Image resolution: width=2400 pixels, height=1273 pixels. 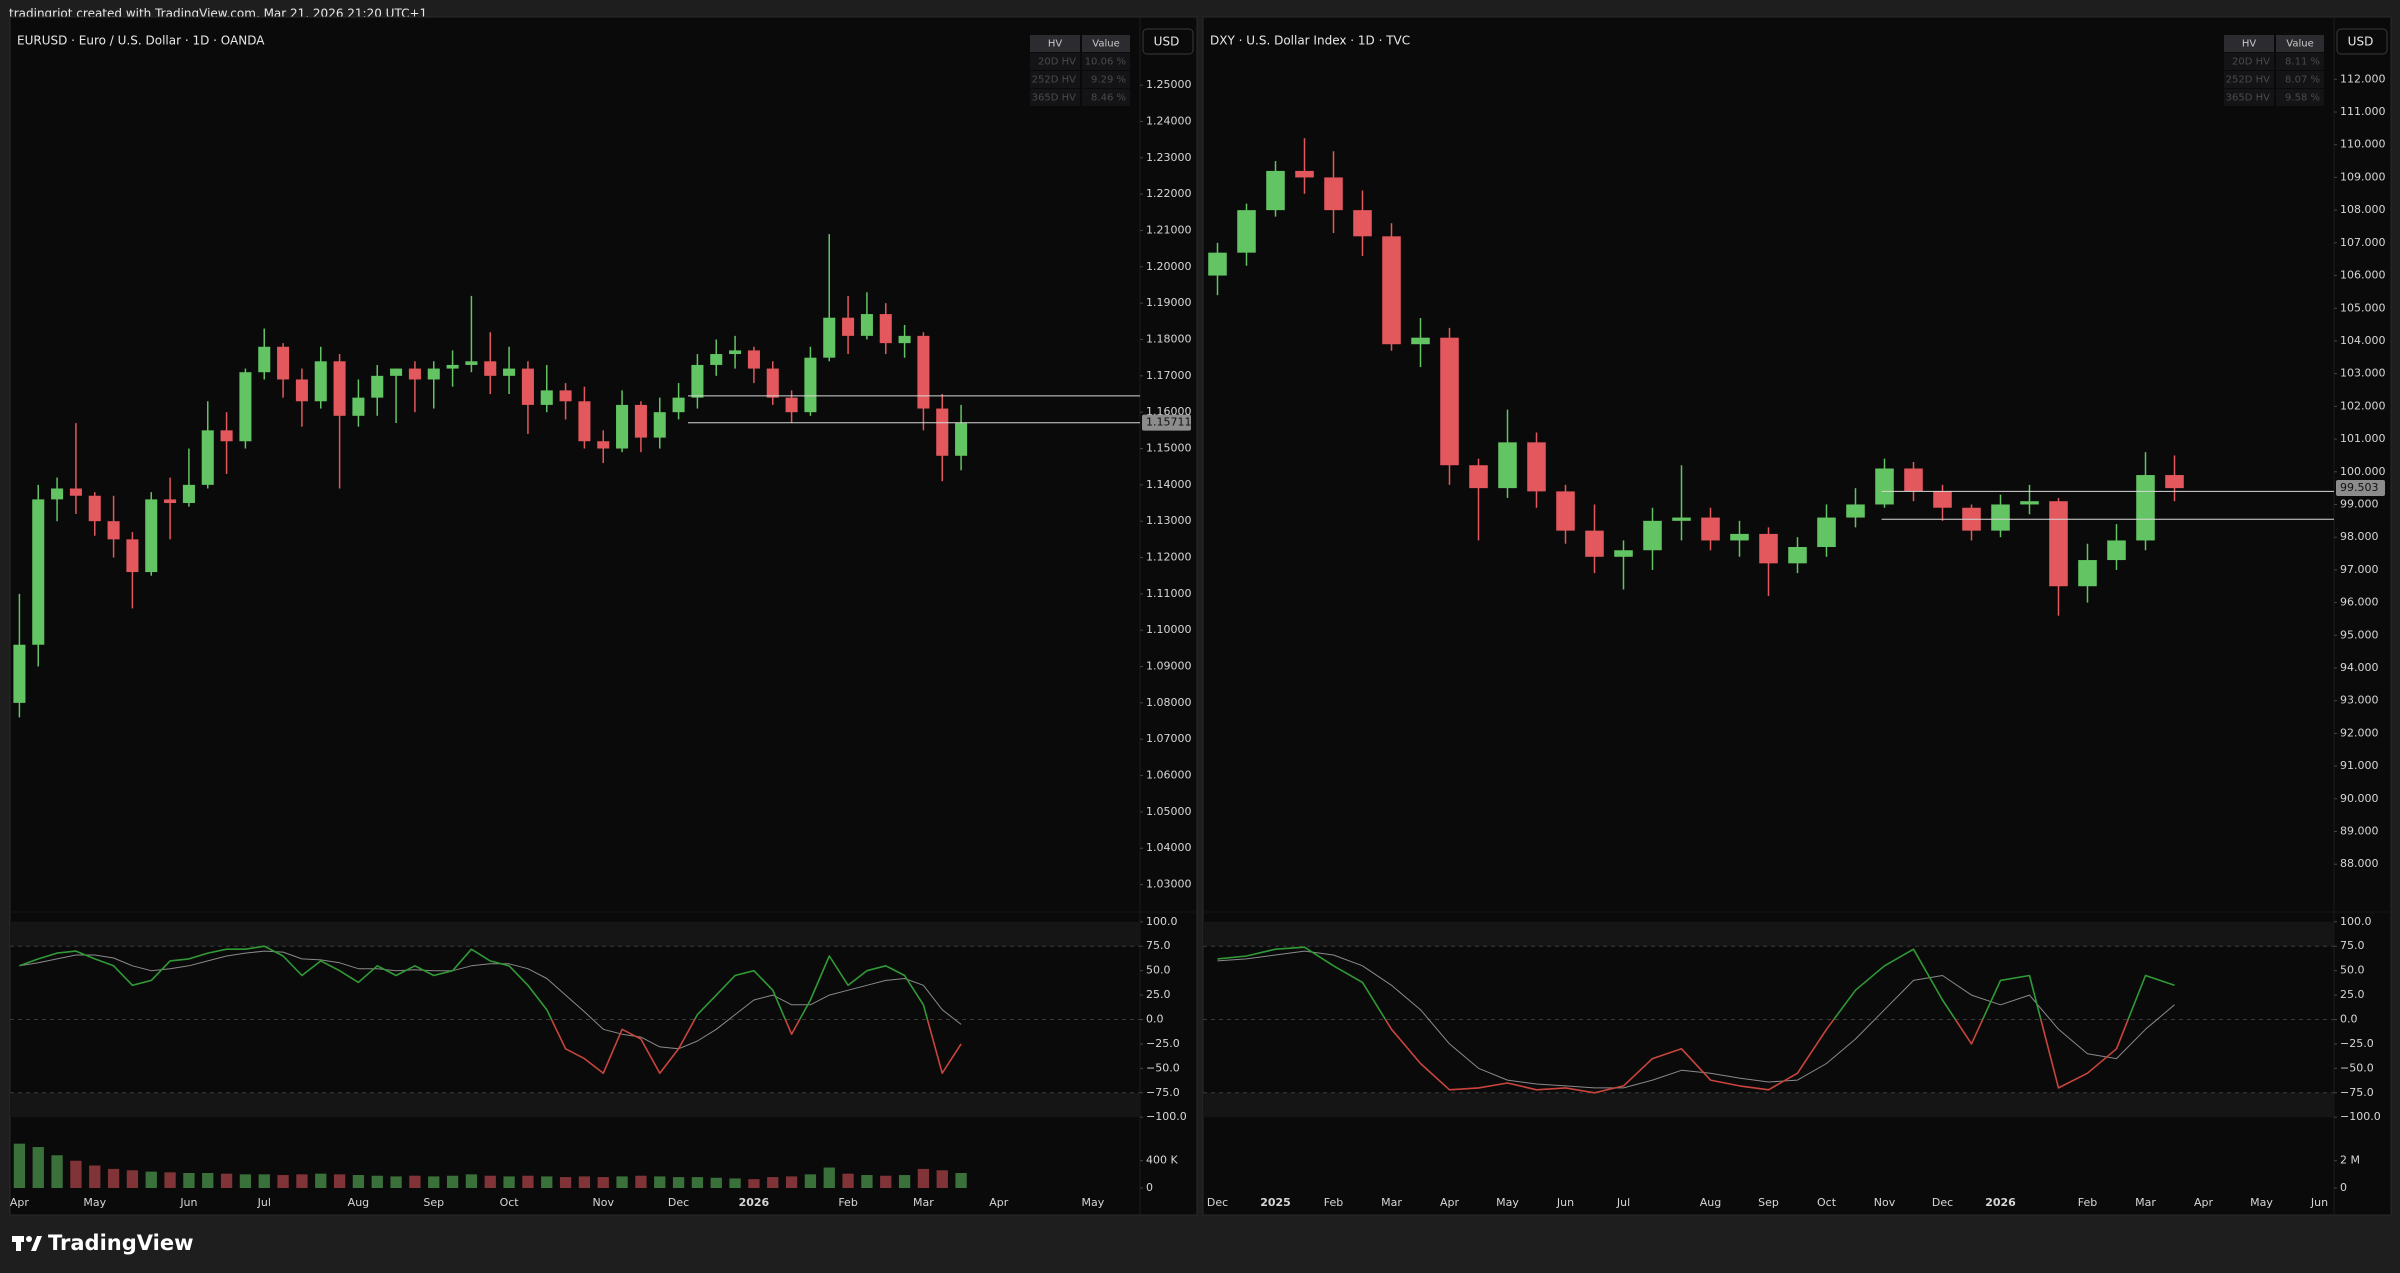 I want to click on oscillator-line, so click(x=1696, y=1020).